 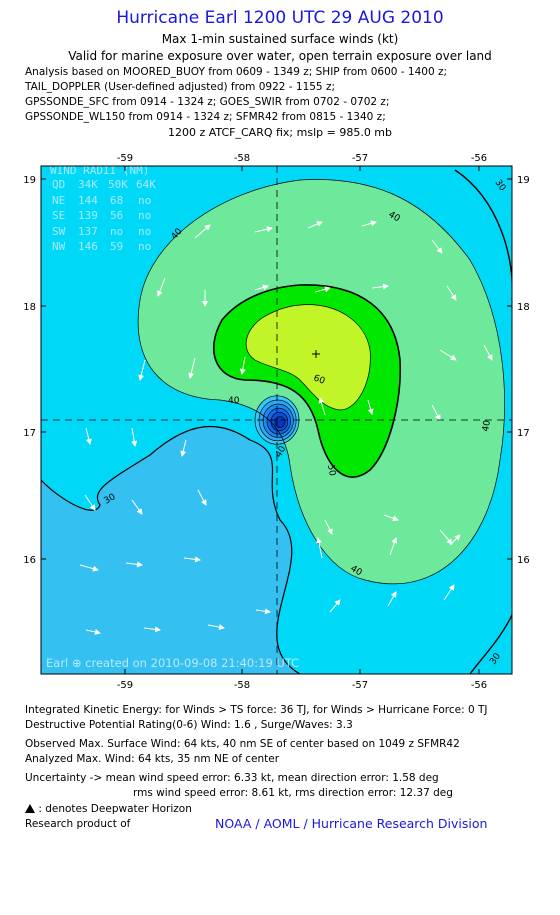 I want to click on wind-radii-title: WIND RADII (NM), so click(x=99, y=170).